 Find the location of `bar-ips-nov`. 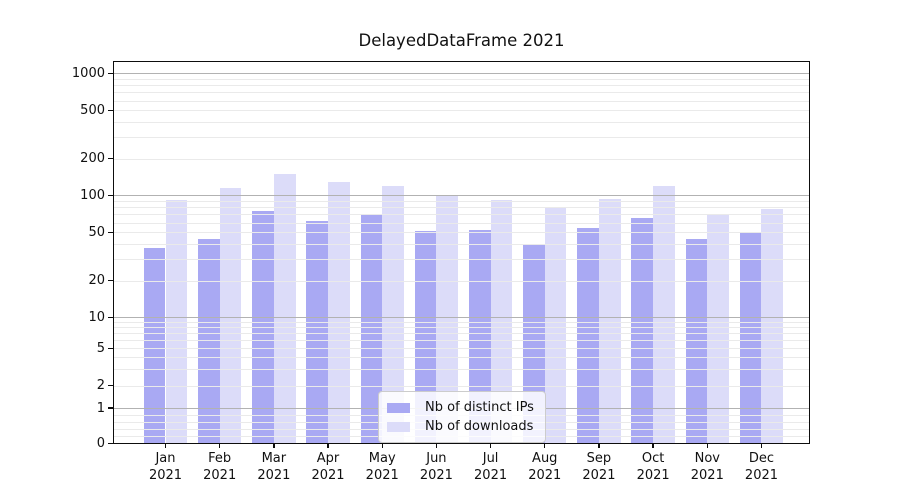

bar-ips-nov is located at coordinates (696, 341).